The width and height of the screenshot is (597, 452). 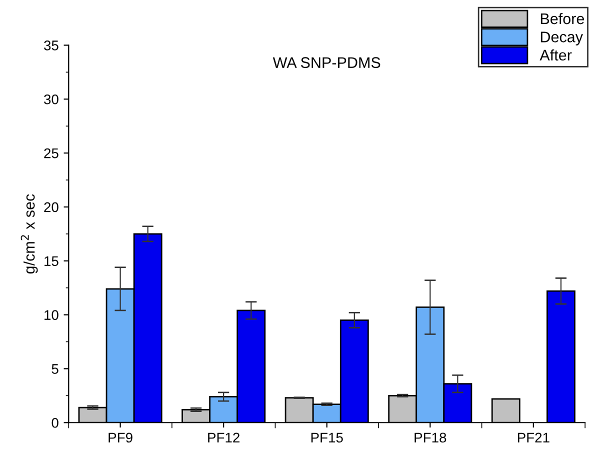 What do you see at coordinates (51, 45) in the screenshot?
I see `y-tick-label: 35` at bounding box center [51, 45].